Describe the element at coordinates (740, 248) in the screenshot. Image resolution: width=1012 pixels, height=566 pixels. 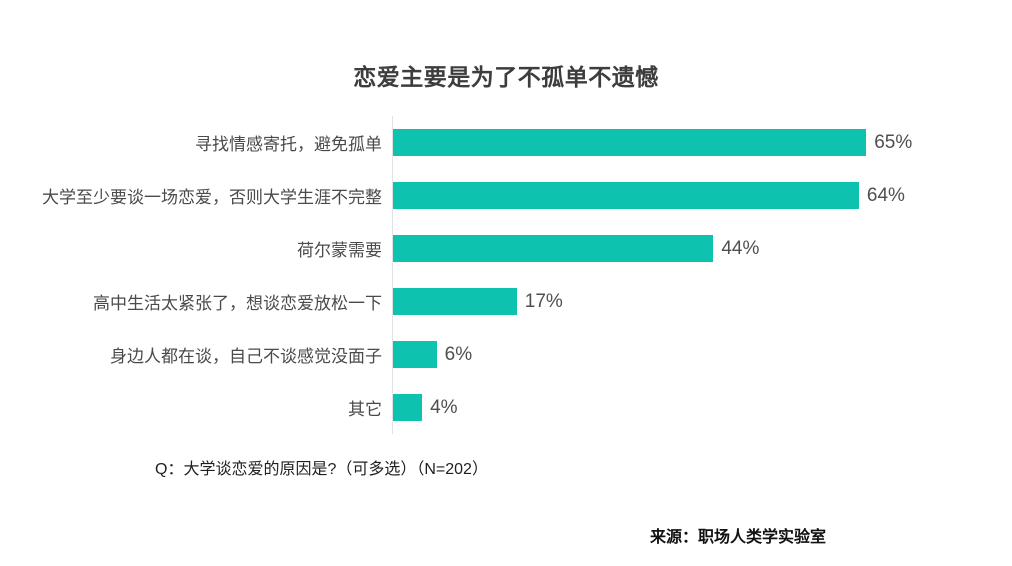
I see `value-label: 44%` at that location.